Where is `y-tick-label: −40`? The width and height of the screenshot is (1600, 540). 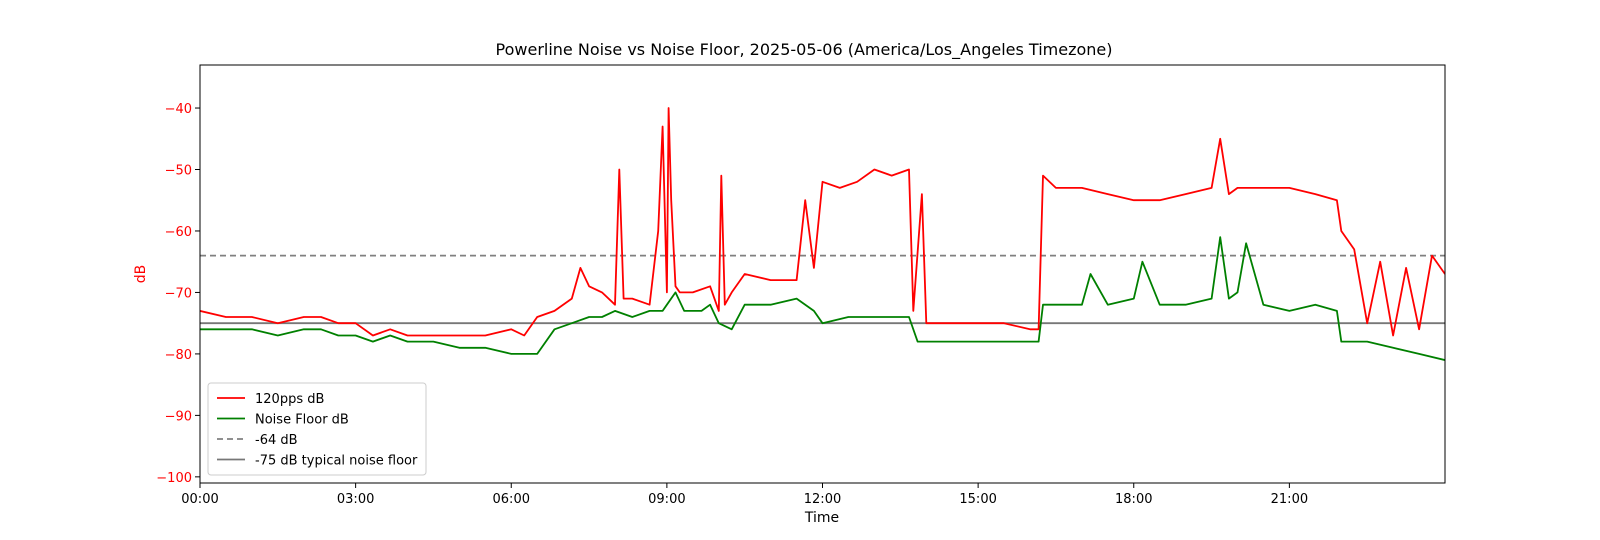
y-tick-label: −40 is located at coordinates (178, 109).